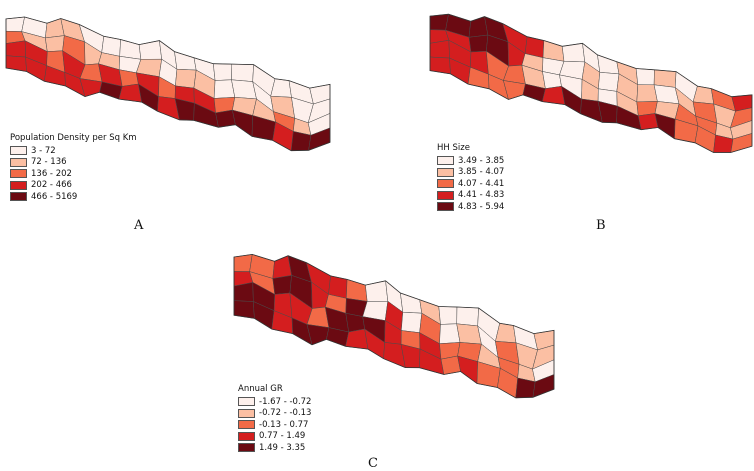  I want to click on legend-label: -0.72 - -0.13, so click(285, 413).